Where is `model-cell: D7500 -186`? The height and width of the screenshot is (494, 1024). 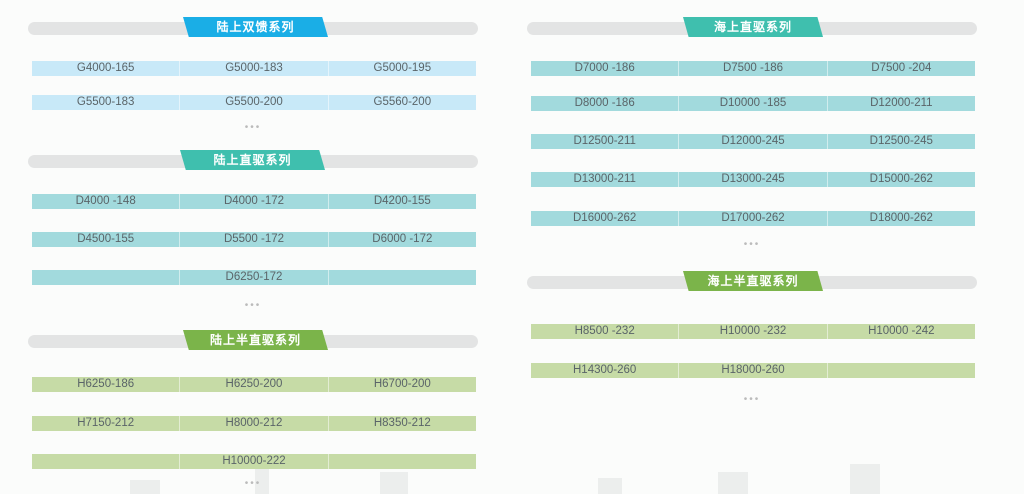 model-cell: D7500 -186 is located at coordinates (752, 68).